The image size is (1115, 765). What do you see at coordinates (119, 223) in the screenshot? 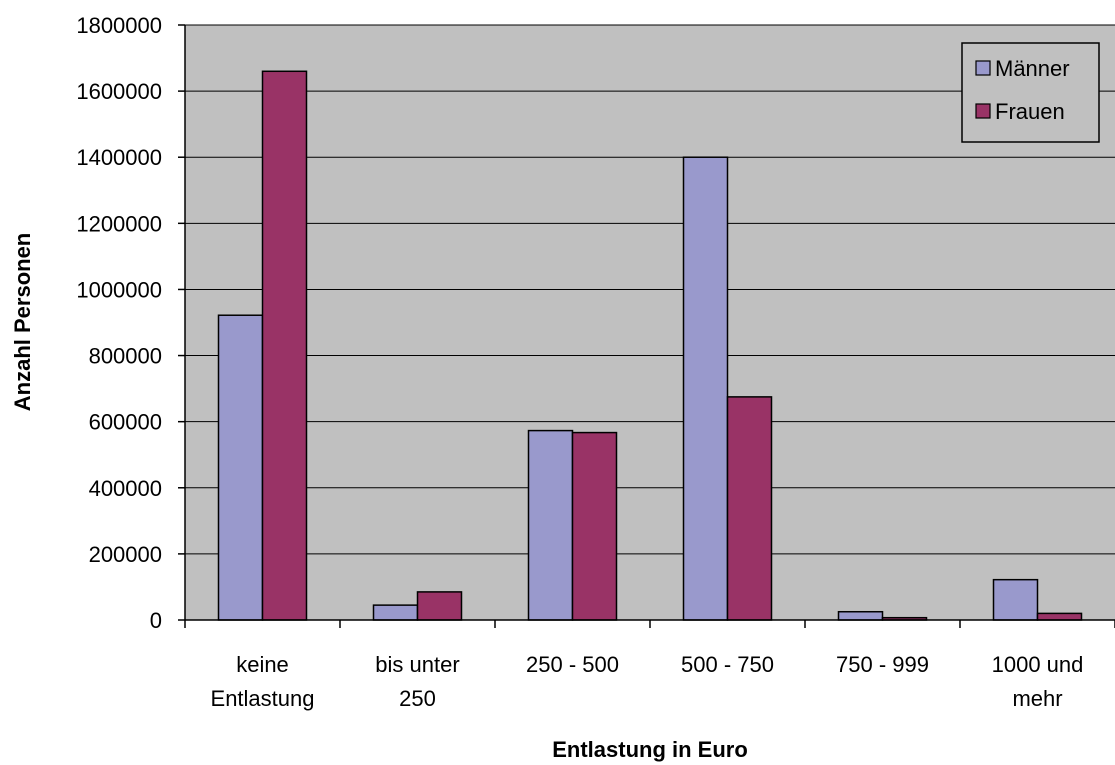
I see `y-tick-label: 1200000` at bounding box center [119, 223].